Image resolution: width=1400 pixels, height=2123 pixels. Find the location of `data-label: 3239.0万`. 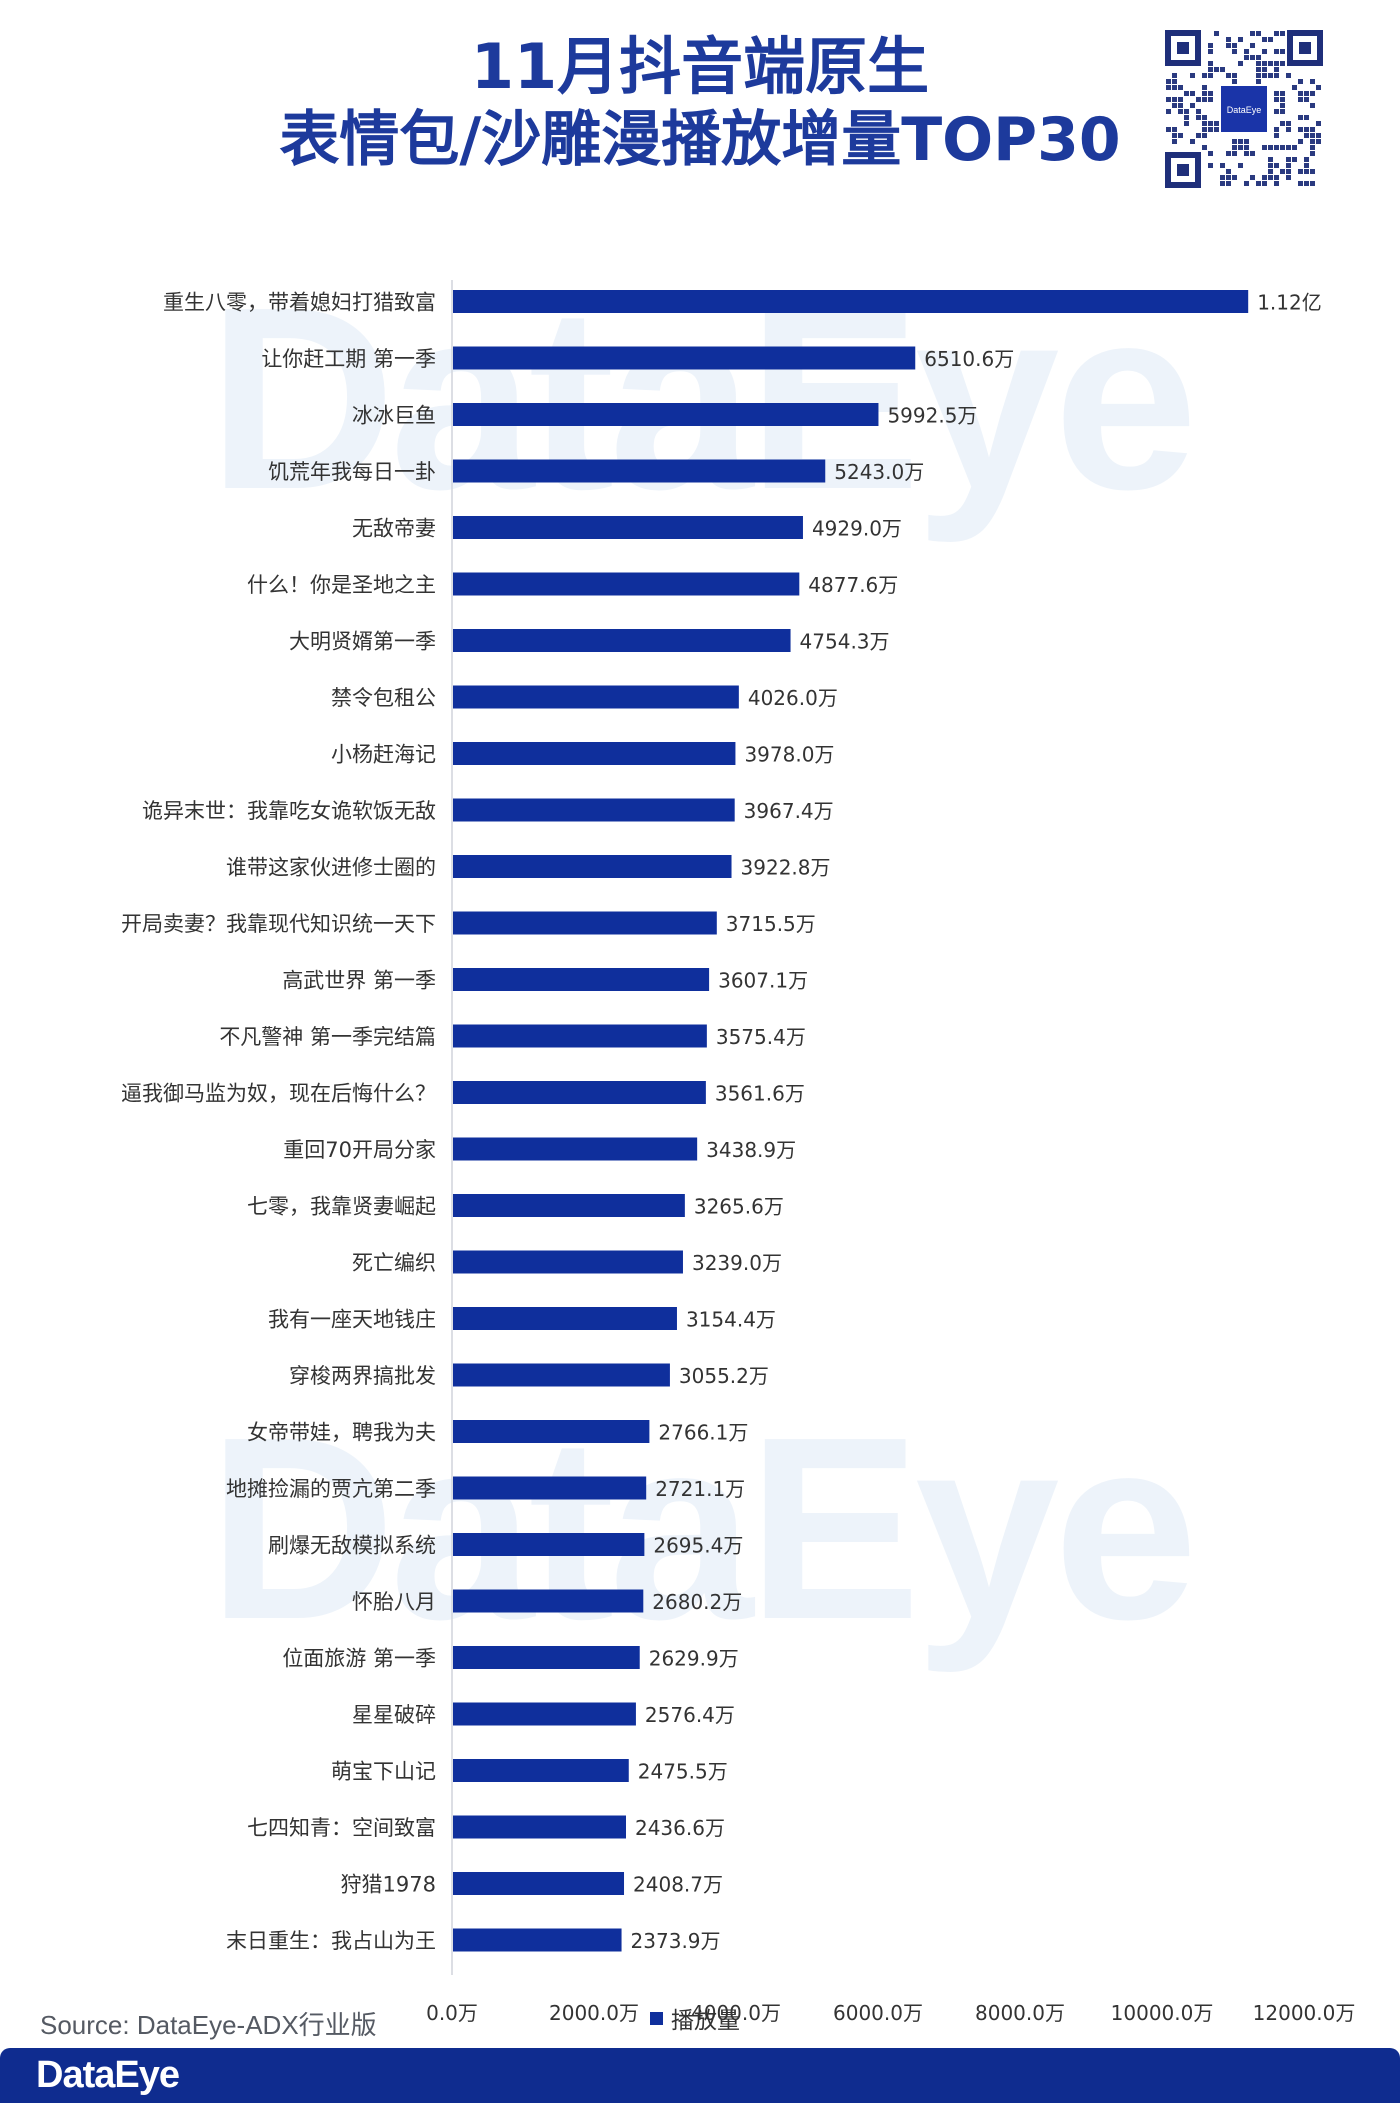

data-label: 3239.0万 is located at coordinates (737, 1263).